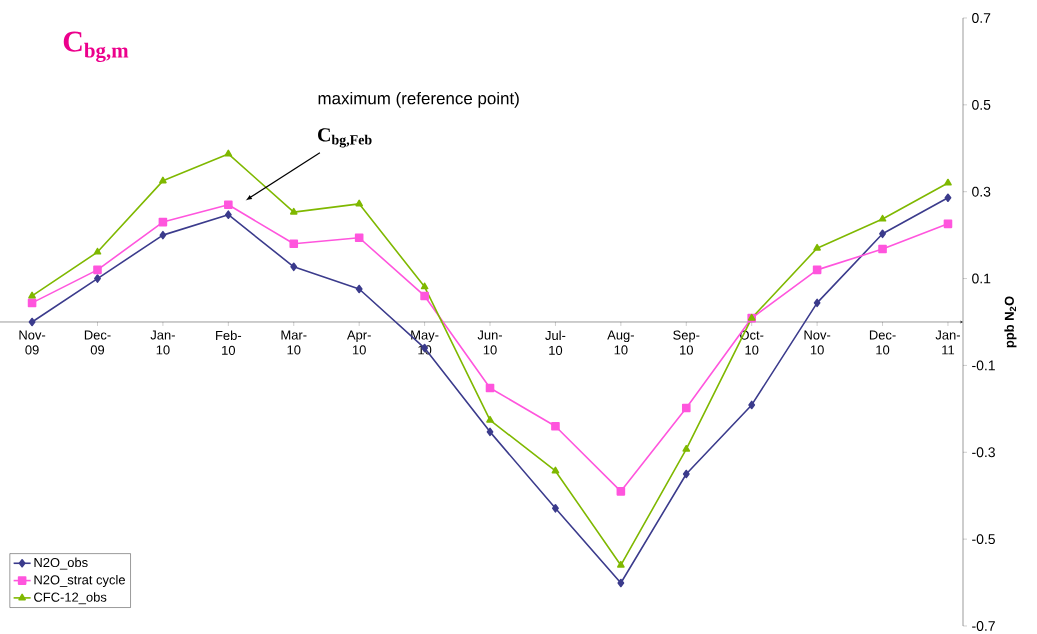 The height and width of the screenshot is (634, 1037). Describe the element at coordinates (61, 563) in the screenshot. I see `legend-label: N2O_obs` at that location.